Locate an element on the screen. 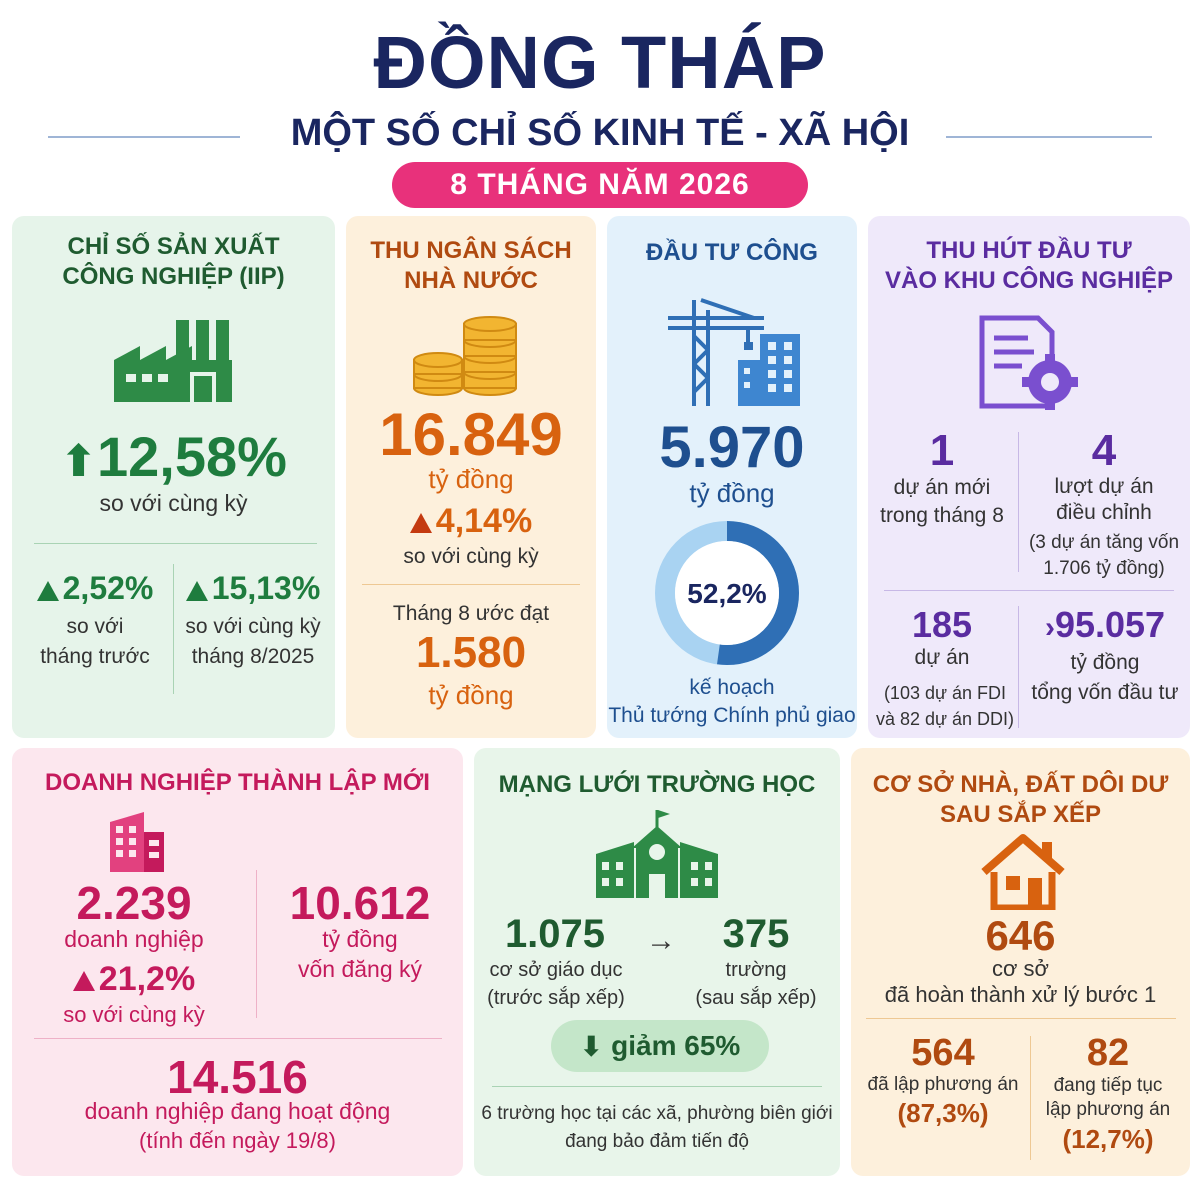  nha-dat-title: CƠ SỞ NHÀ, ĐẤT DÔI DƯ SAU SẮP XẾP is located at coordinates (1020, 799).